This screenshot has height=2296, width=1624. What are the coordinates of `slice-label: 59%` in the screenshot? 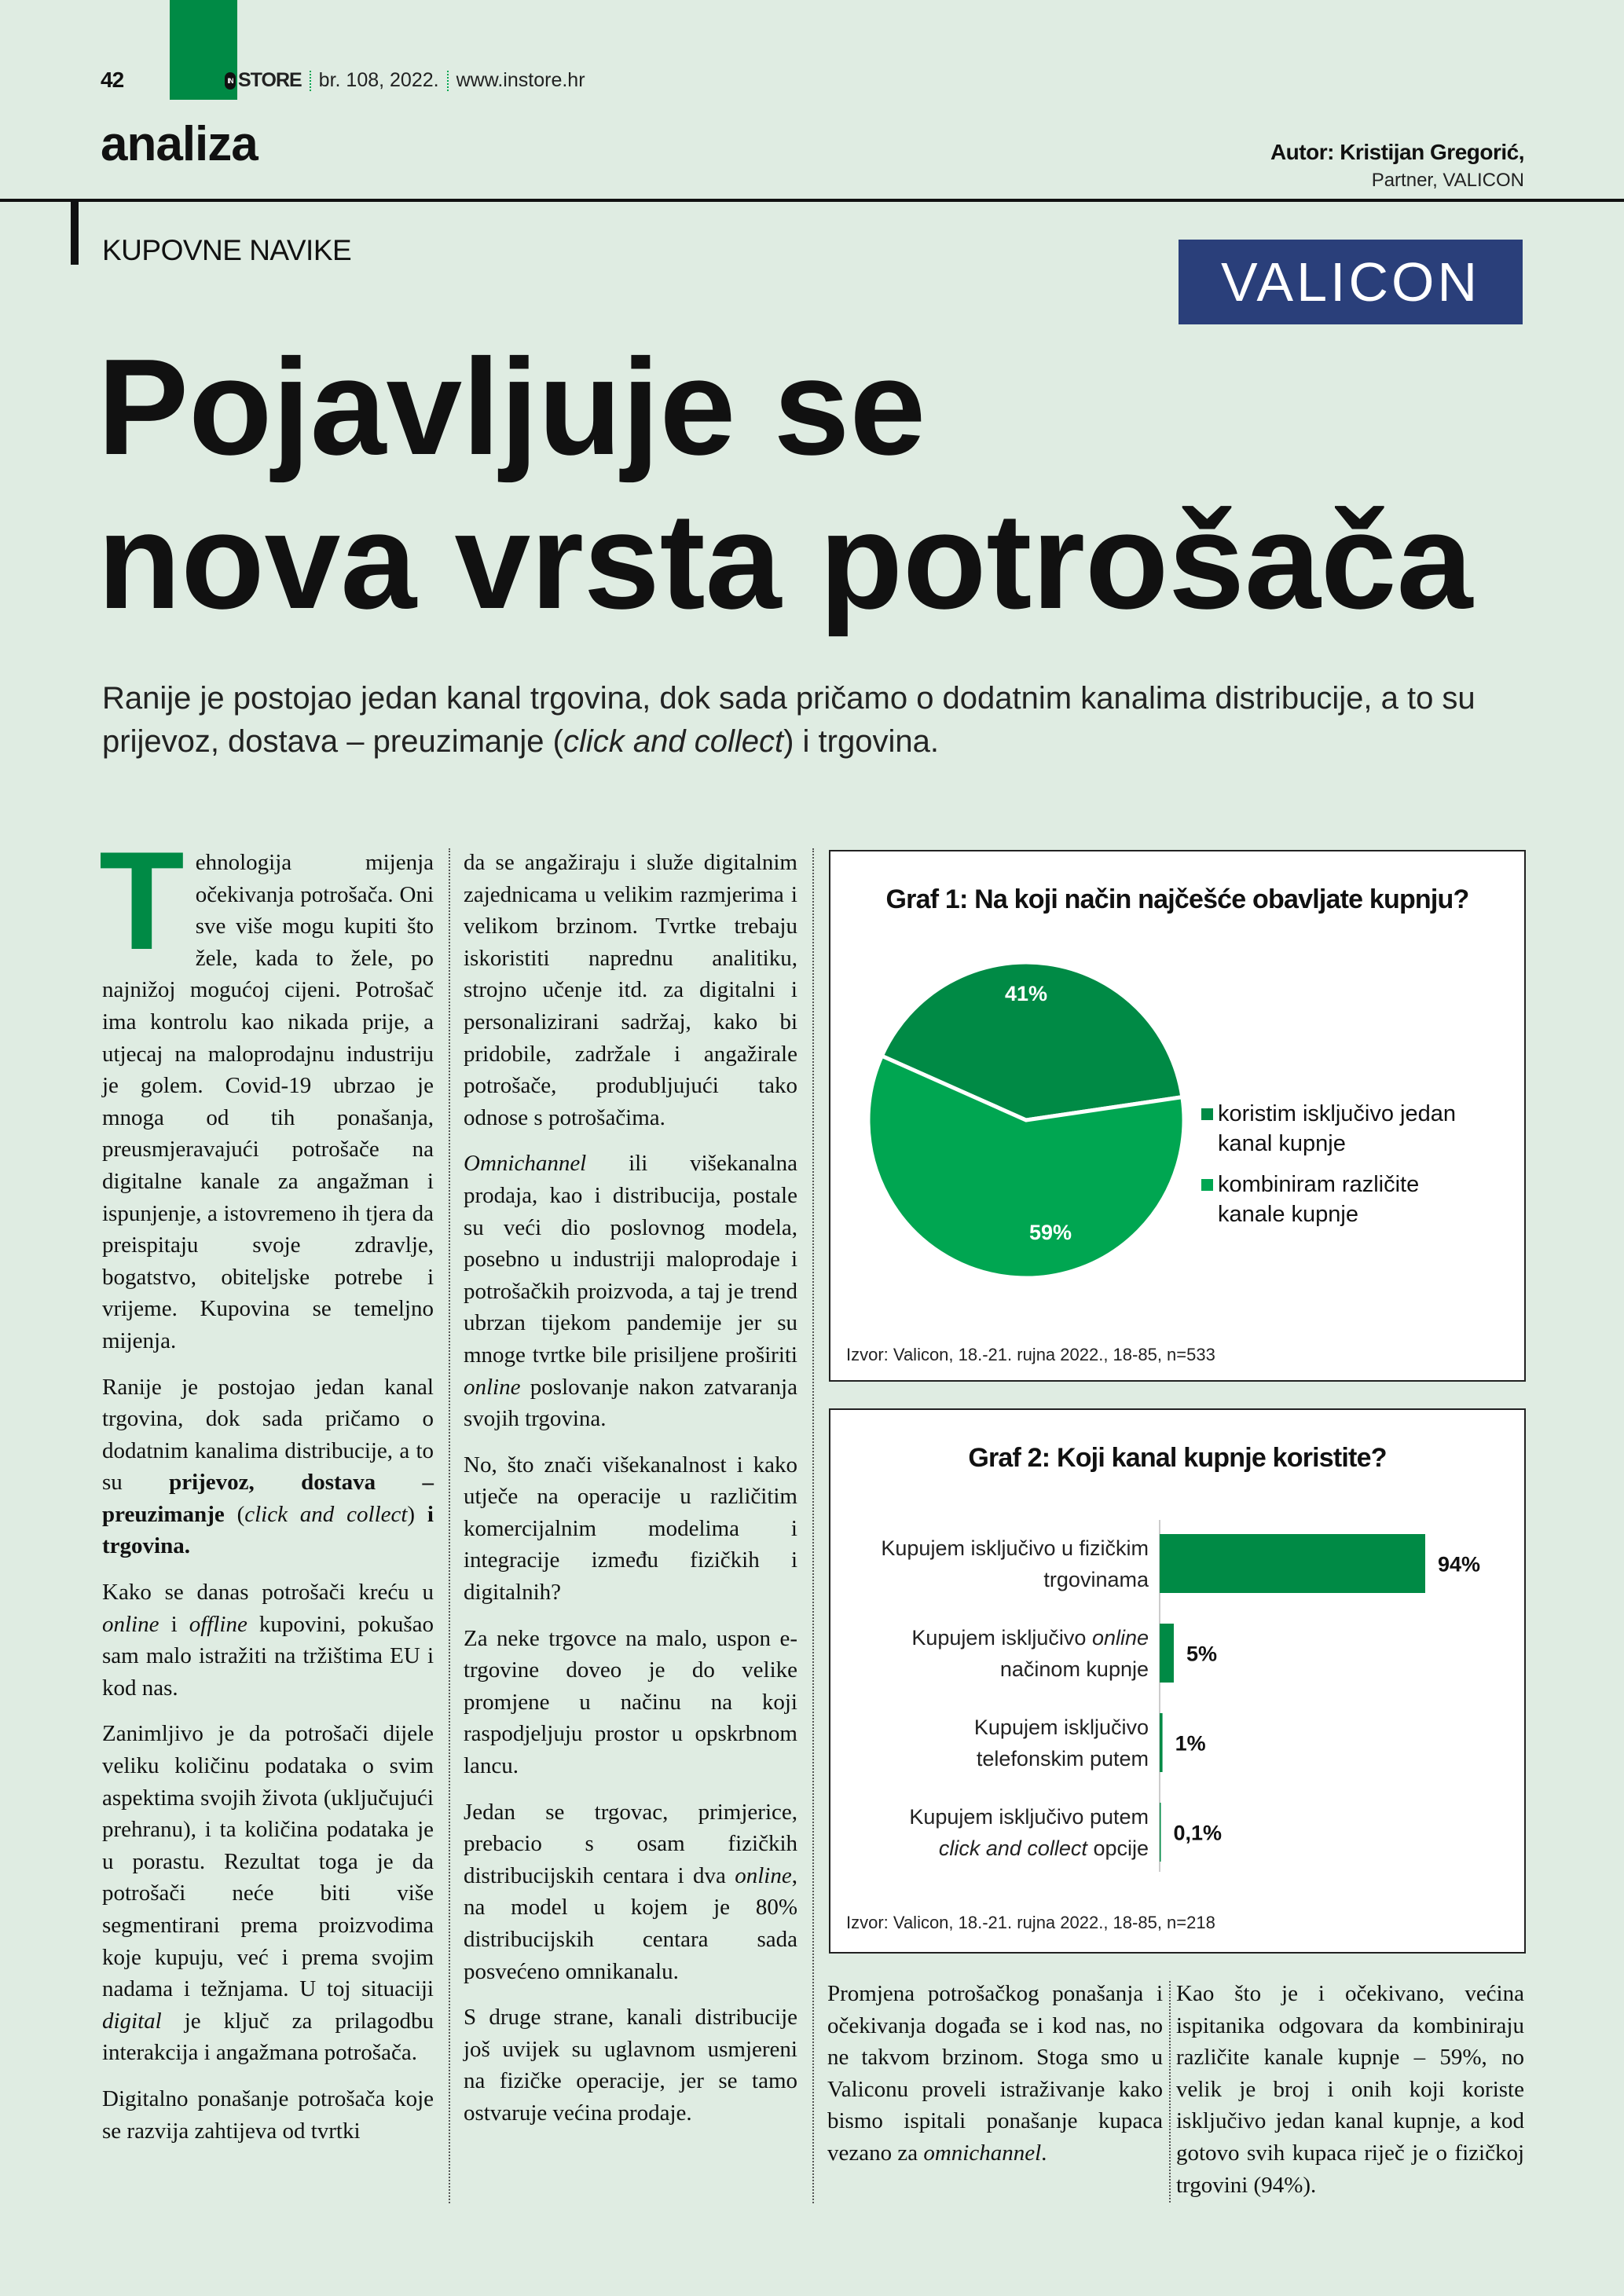 It's located at (1050, 1232).